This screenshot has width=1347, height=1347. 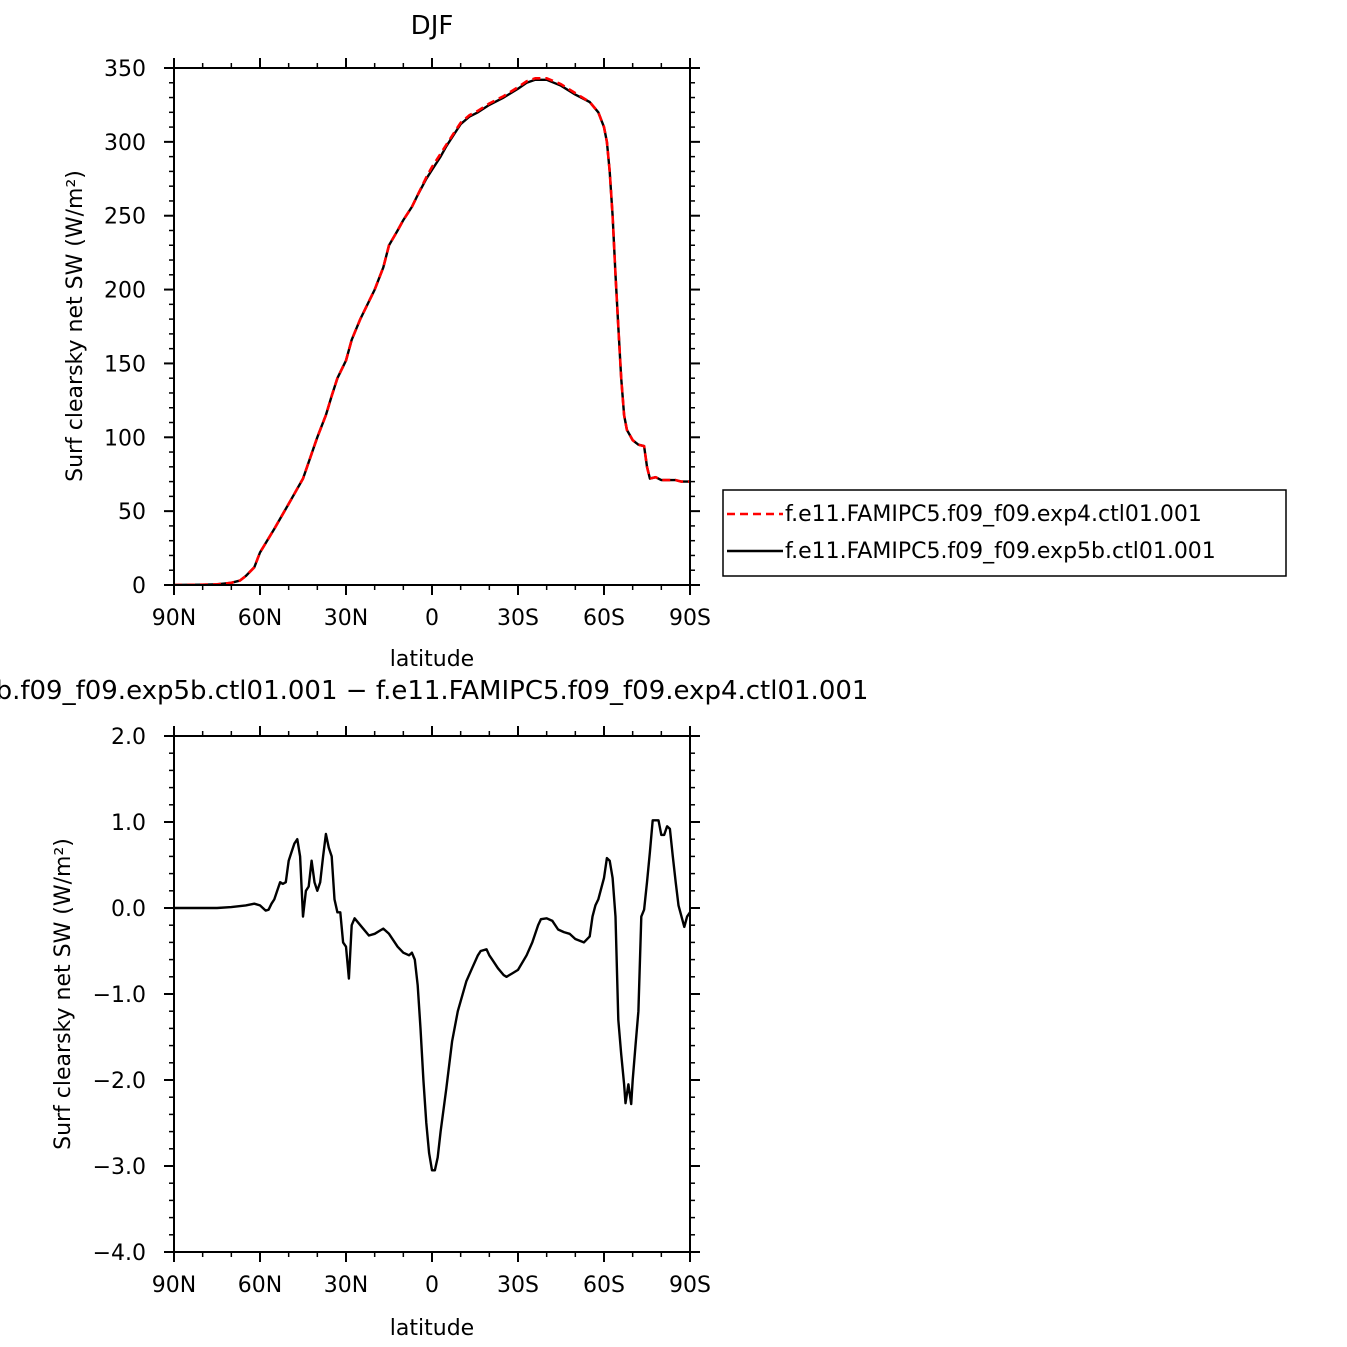 I want to click on bottom-xlabel: latitude, so click(x=432, y=1328).